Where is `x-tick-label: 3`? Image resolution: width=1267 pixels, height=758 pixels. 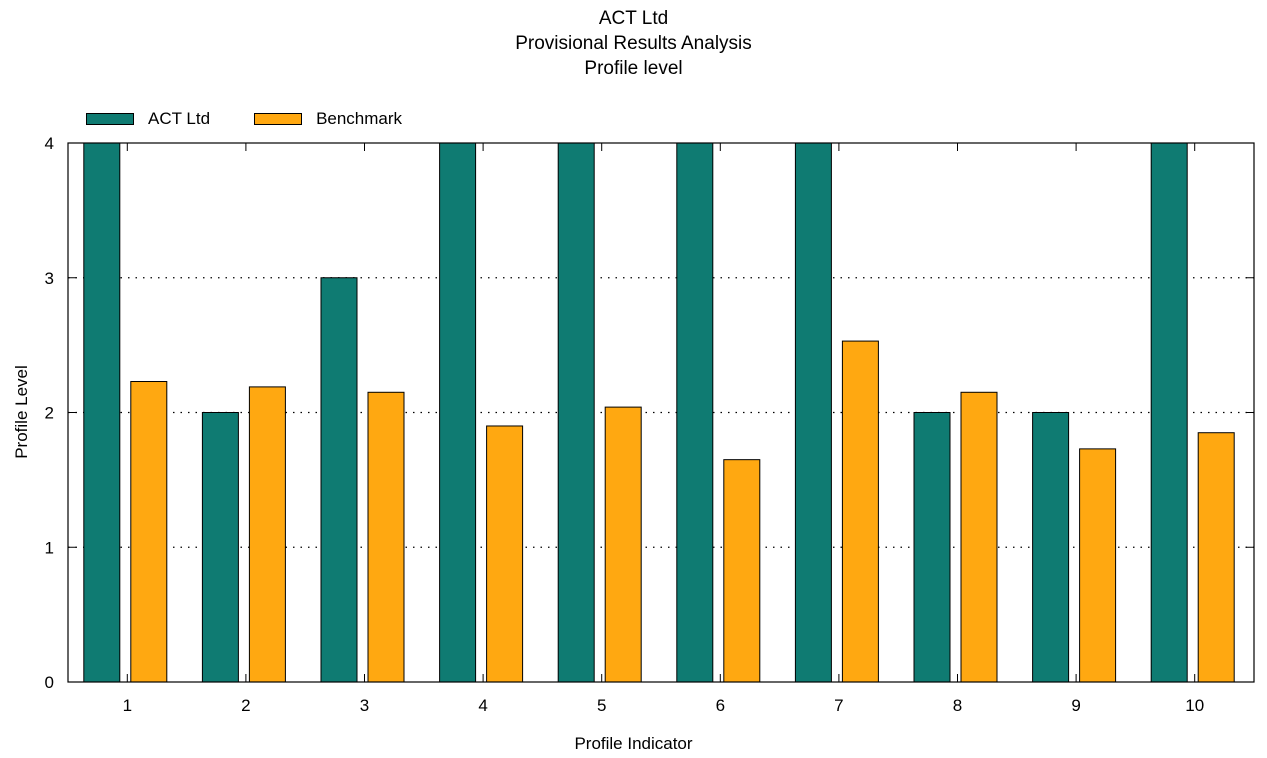
x-tick-label: 3 is located at coordinates (364, 705).